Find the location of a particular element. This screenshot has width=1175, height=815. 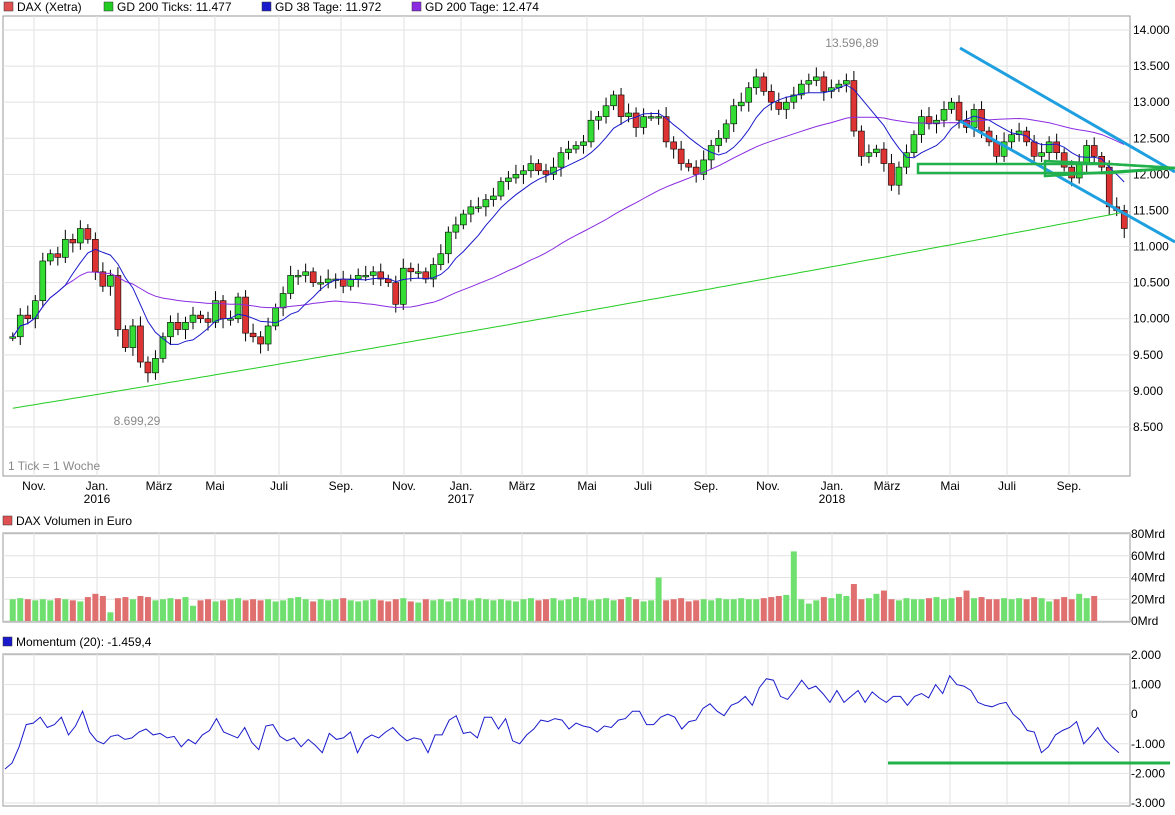

legend-swatch is located at coordinates (416, 6).